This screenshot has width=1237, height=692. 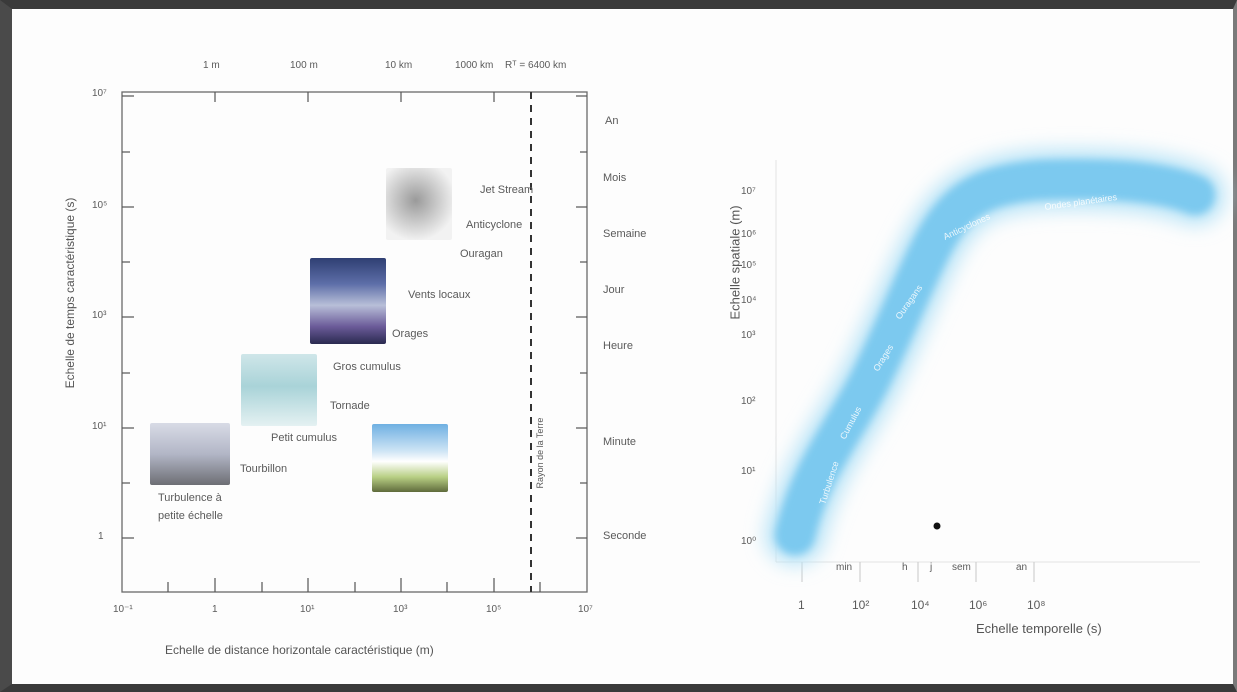 What do you see at coordinates (215, 609) in the screenshot?
I see `x-tick-label: 1` at bounding box center [215, 609].